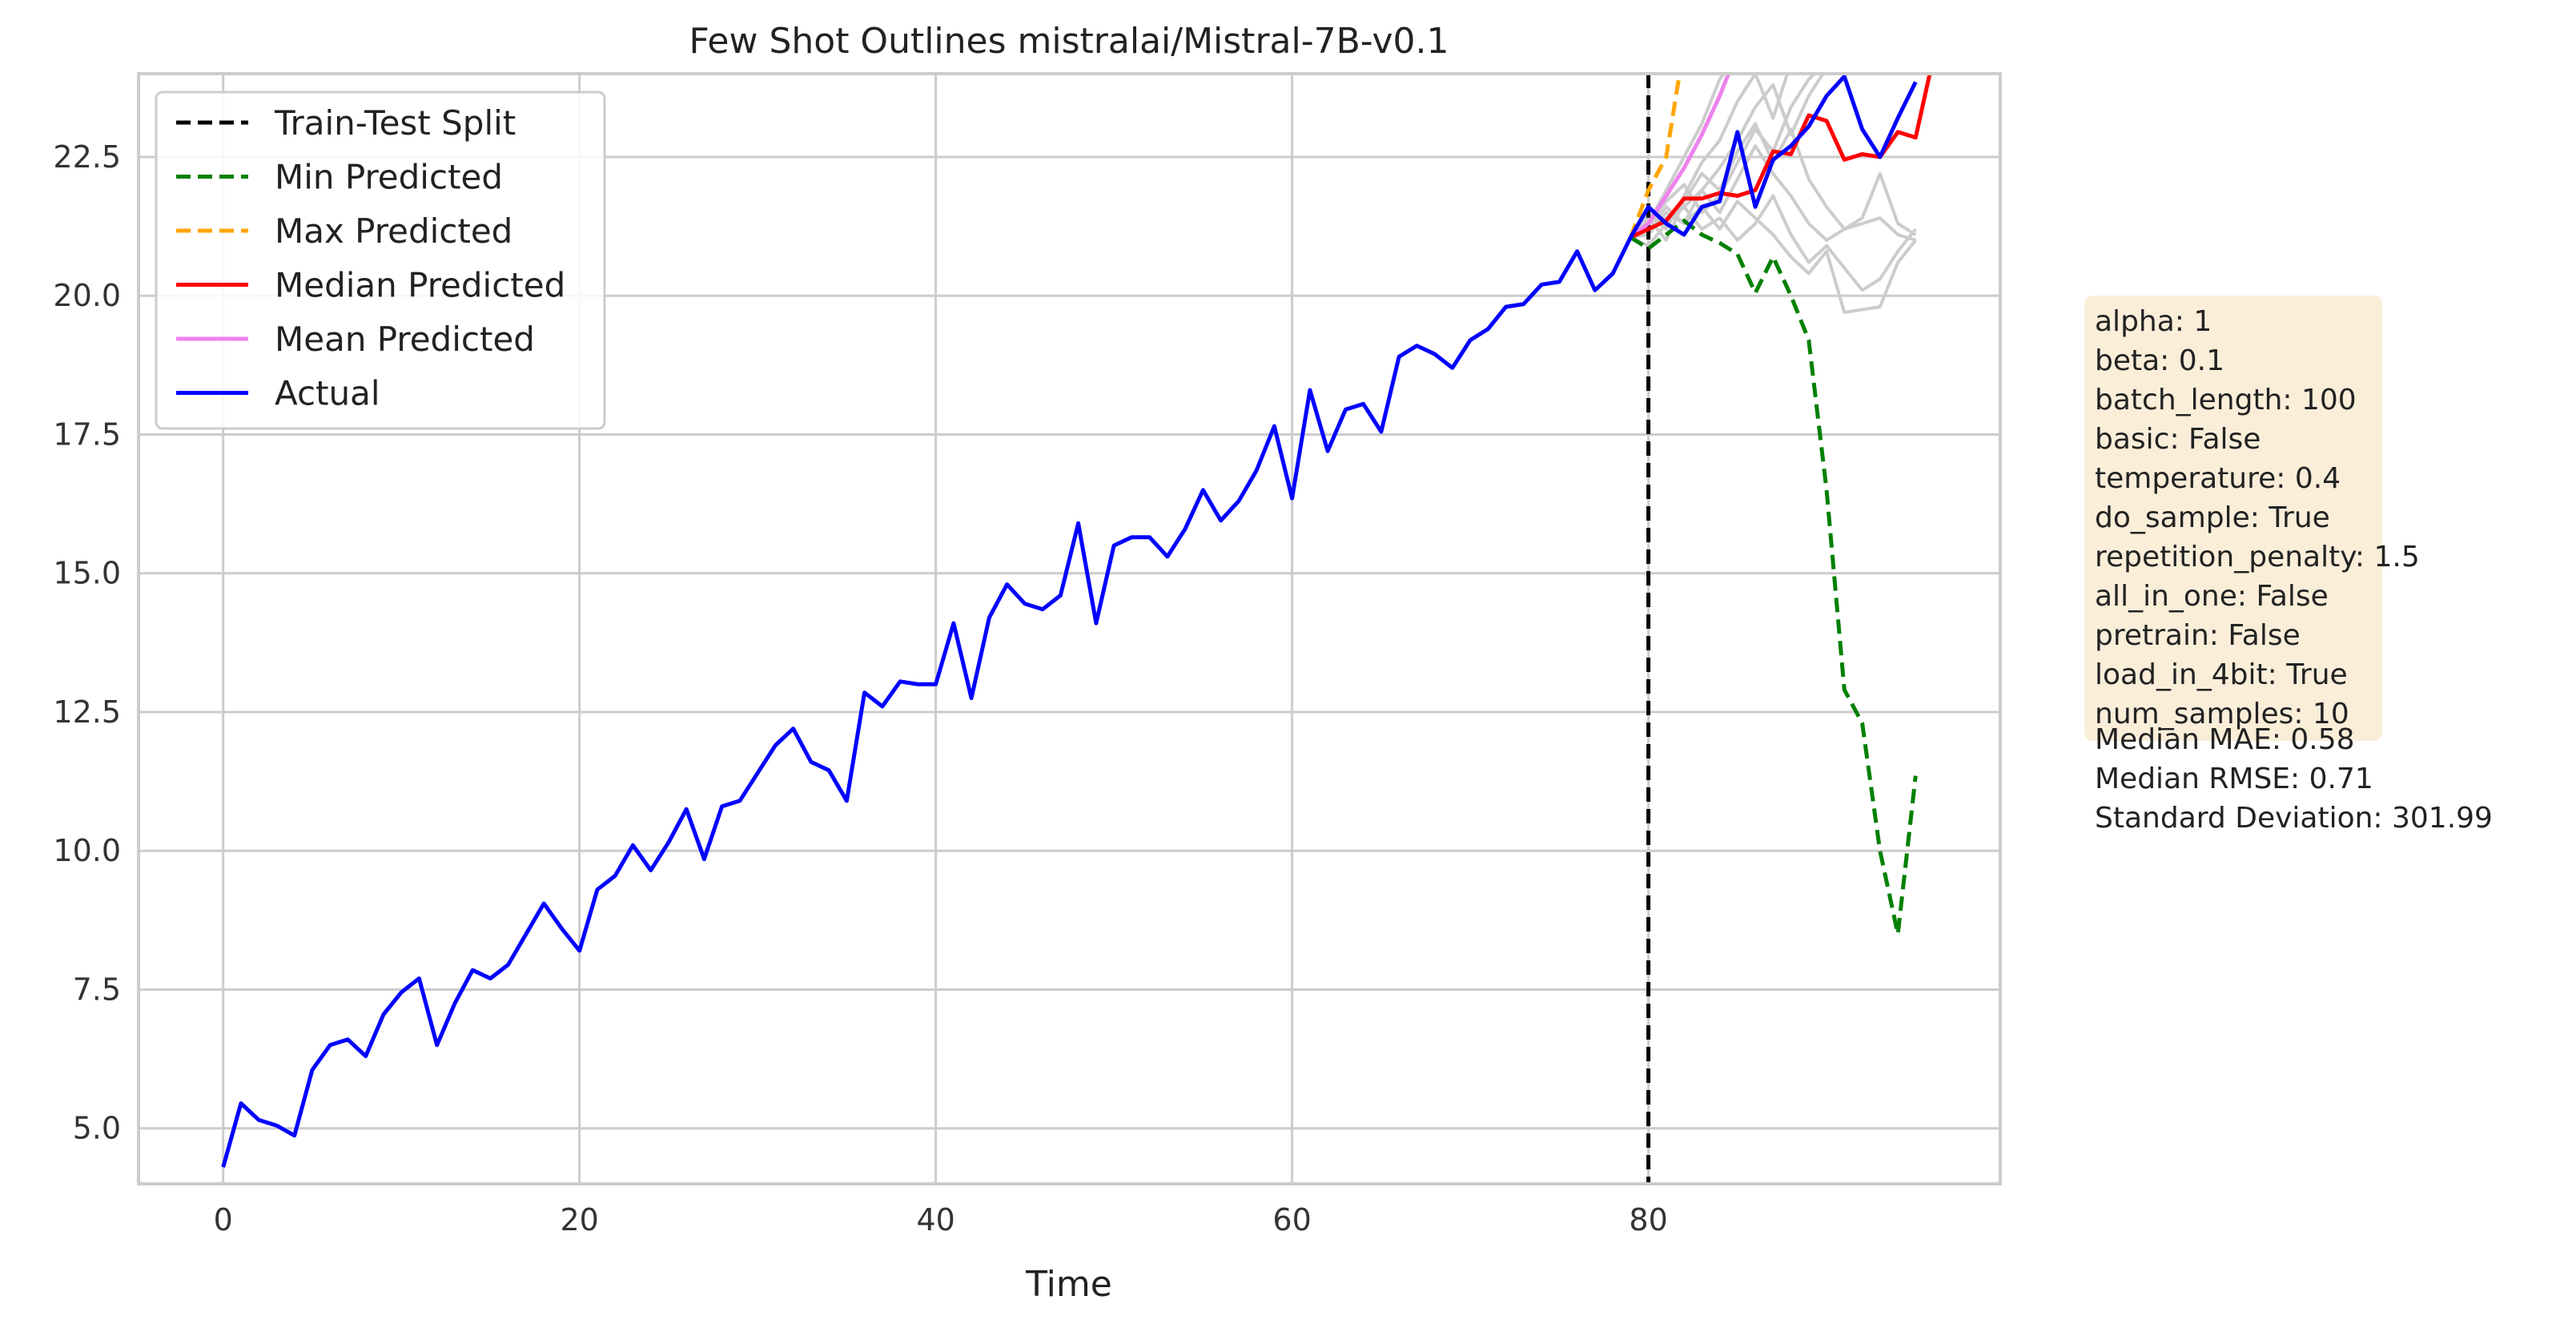  I want to click on y-tick-label: 7.5, so click(97, 989).